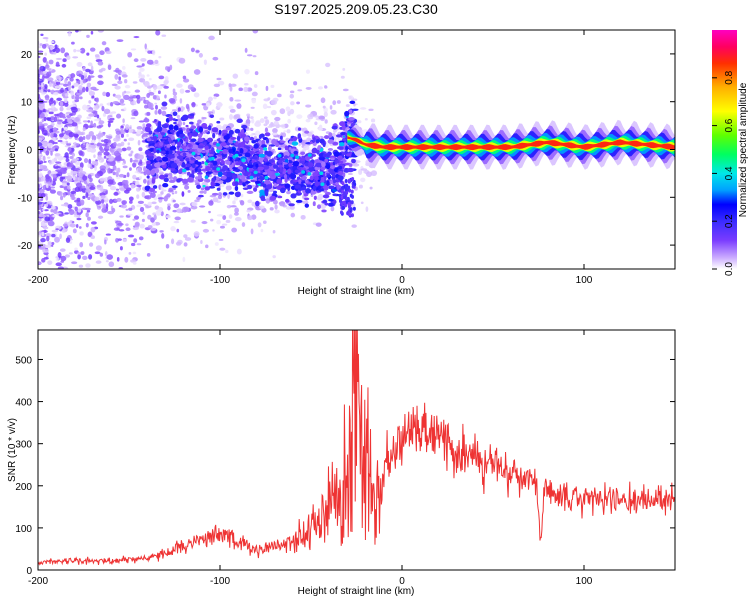 The image size is (750, 605). Describe the element at coordinates (12, 150) in the screenshot. I see `spectrogram-ylabel: Frequency (Hz)` at that location.